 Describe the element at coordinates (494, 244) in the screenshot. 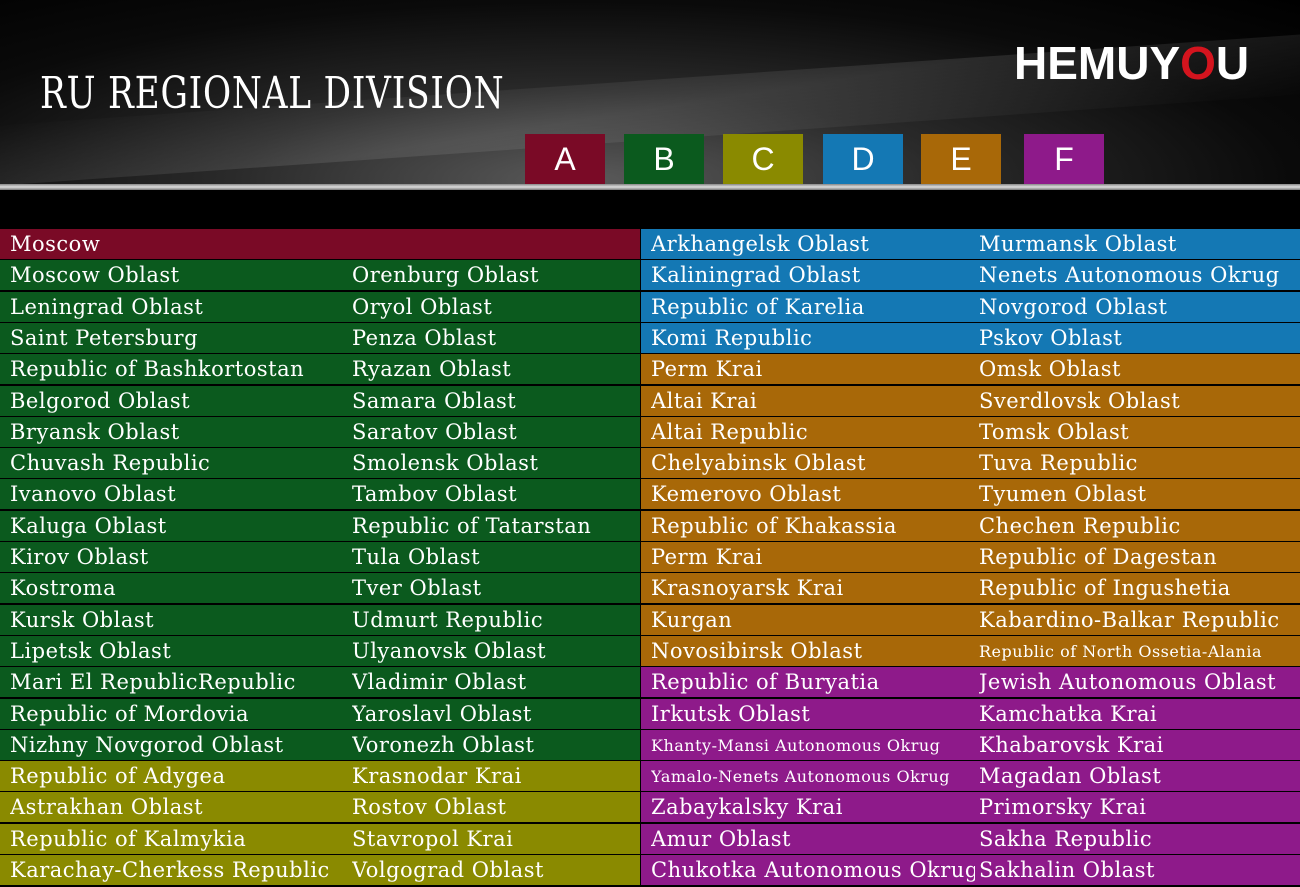

I see `region-name` at that location.